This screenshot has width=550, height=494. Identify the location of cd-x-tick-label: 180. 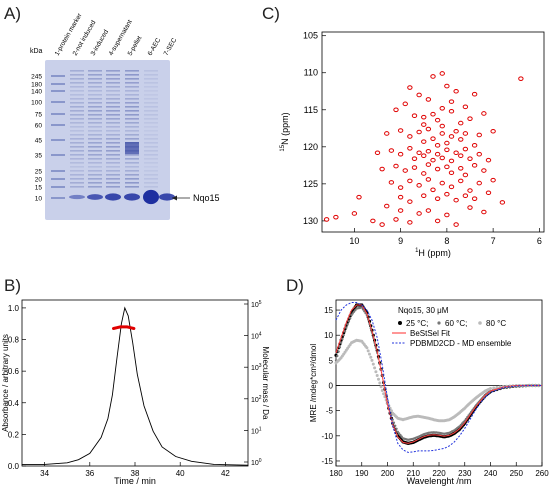
(336, 473).